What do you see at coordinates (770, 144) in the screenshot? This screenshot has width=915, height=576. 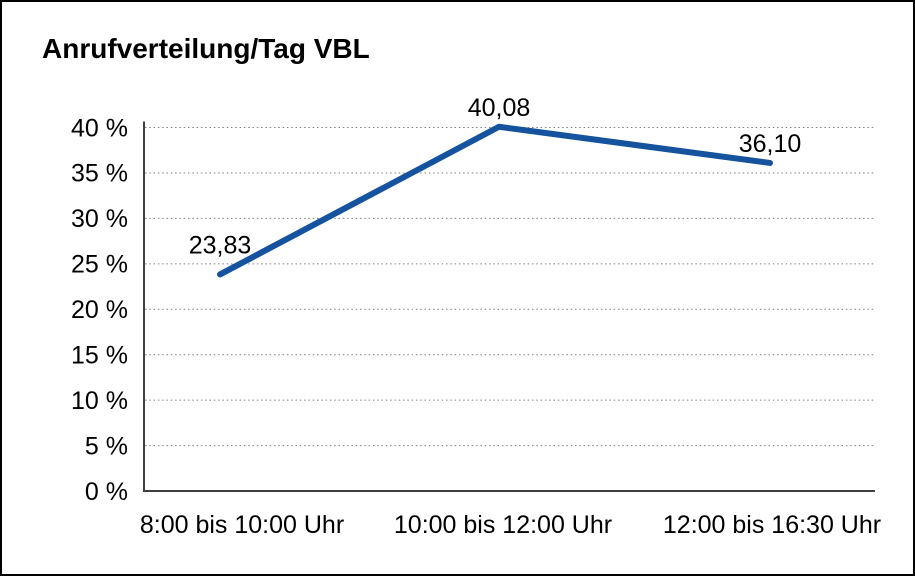 I see `data-point-label: 36,10` at bounding box center [770, 144].